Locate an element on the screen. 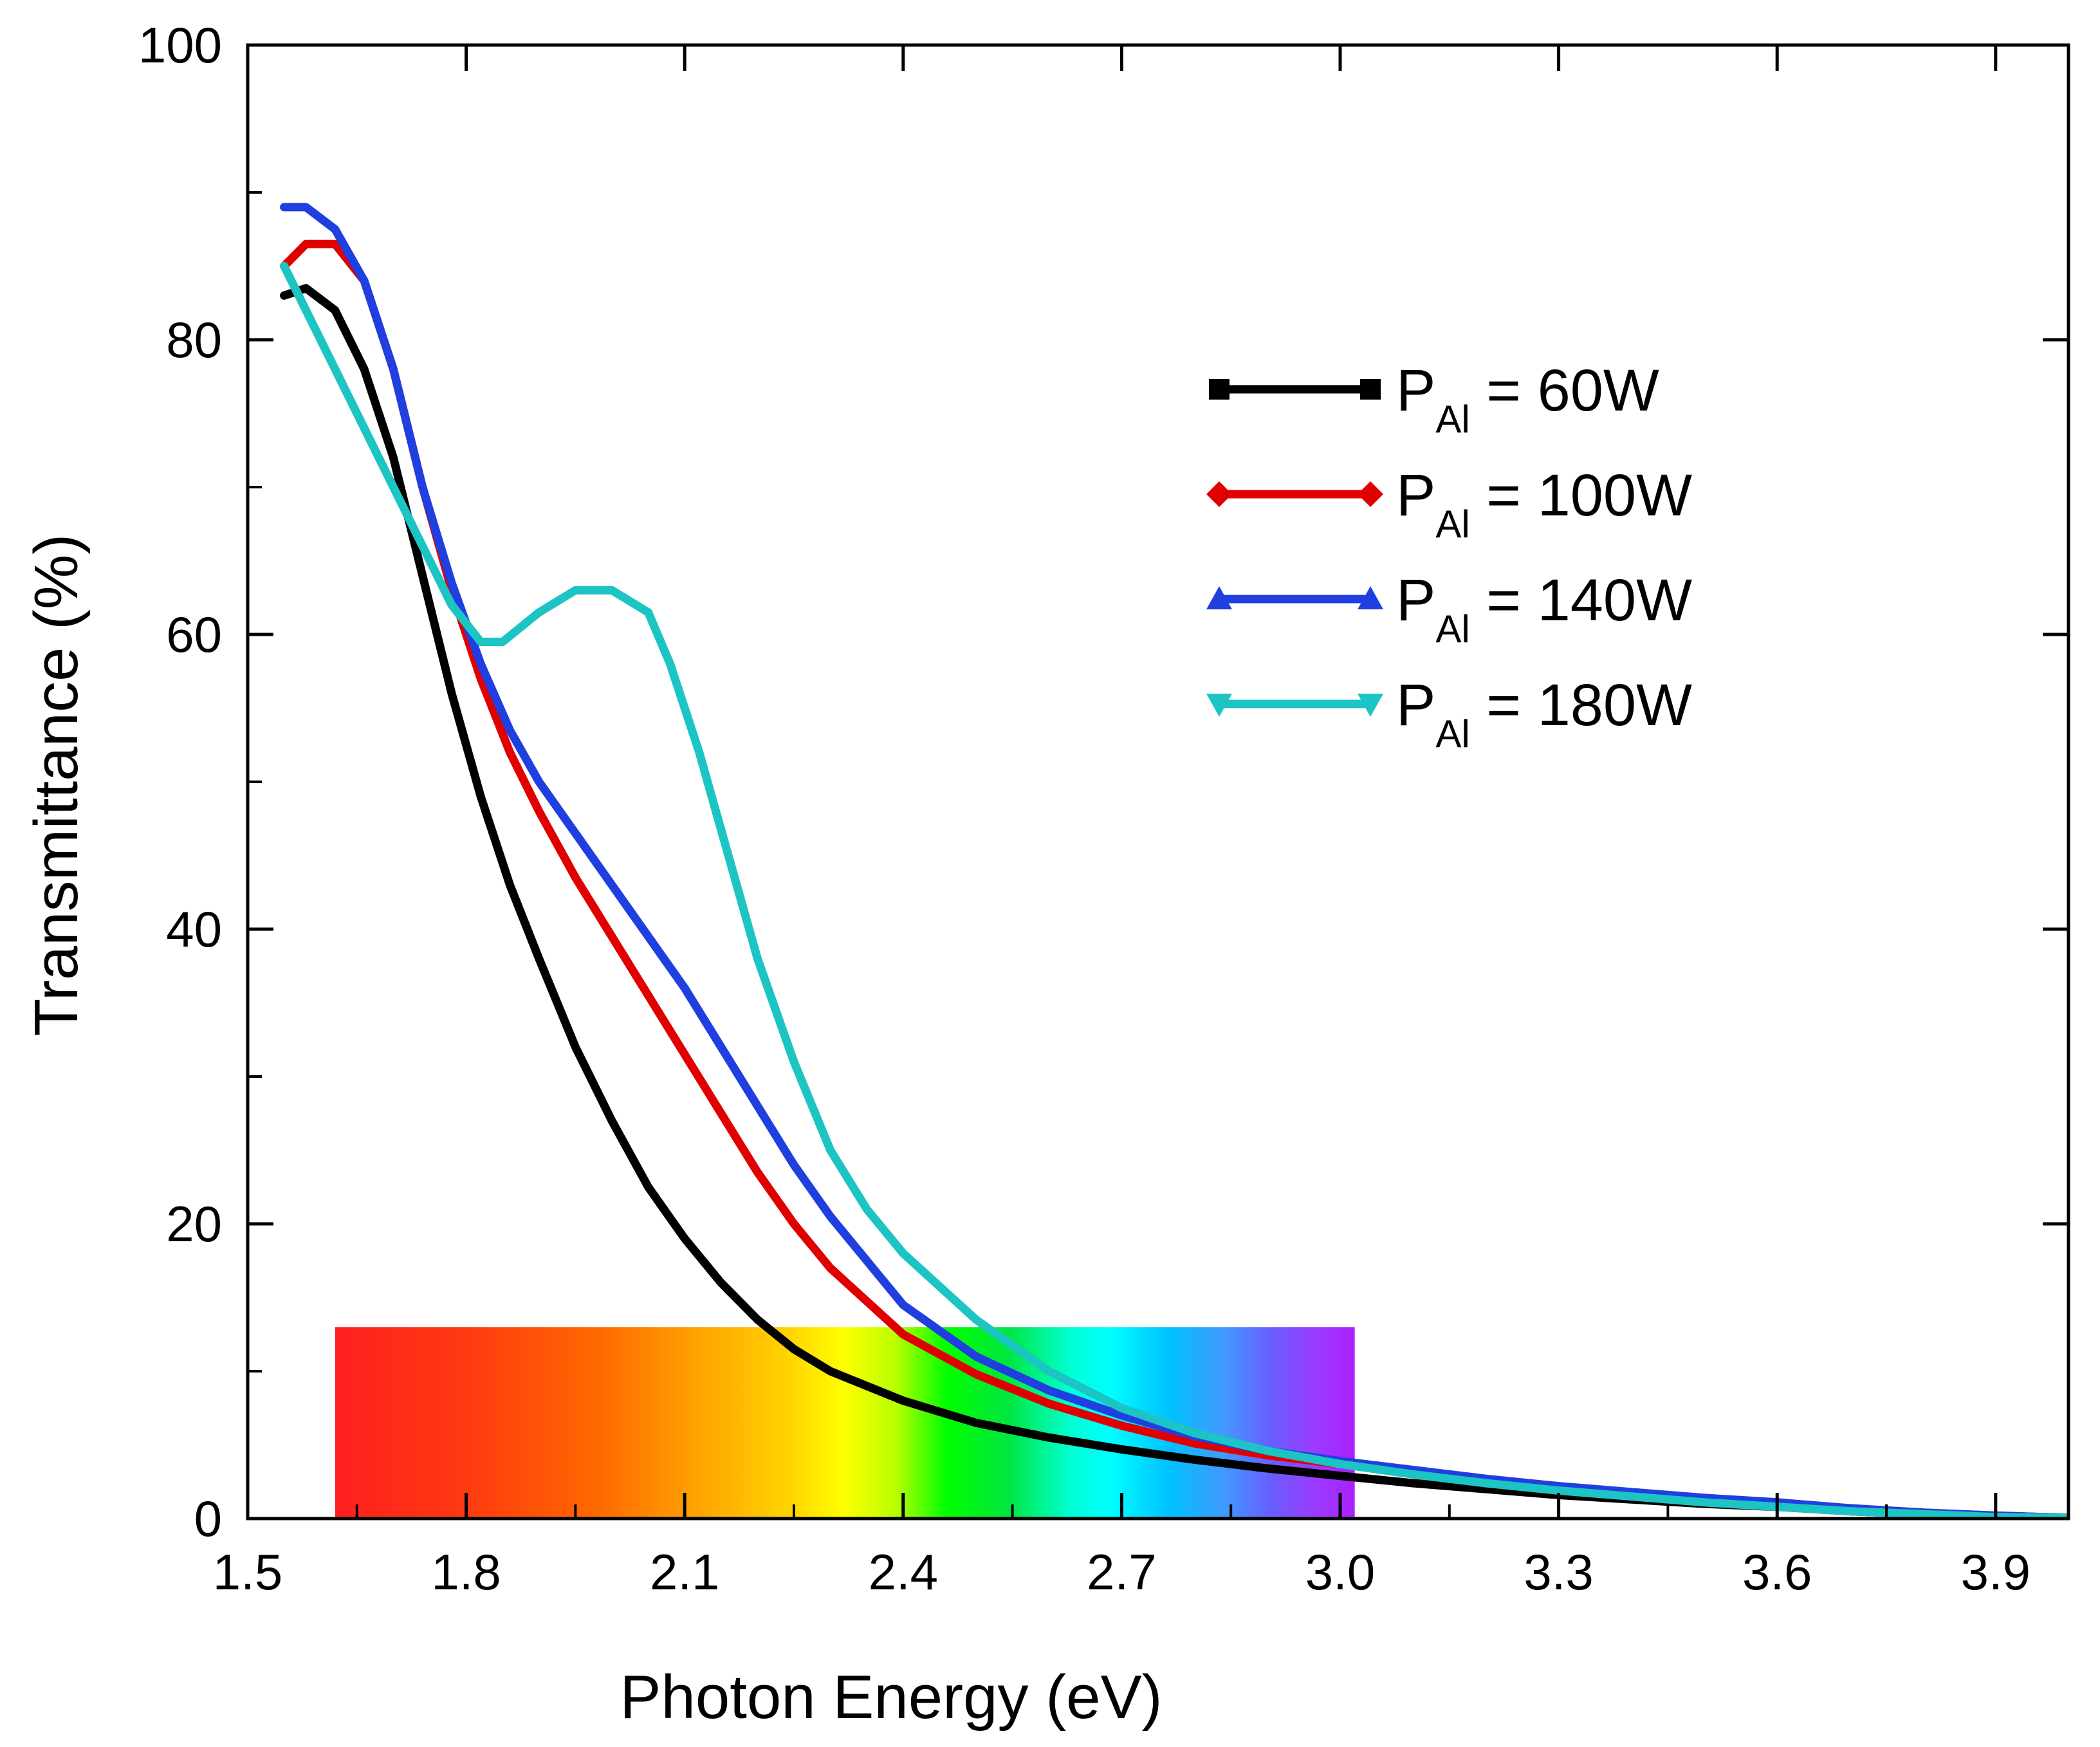 This screenshot has width=2100, height=1747. legend: PAl = 60W PAl = 100W PAl = 140W PAl = 180W is located at coordinates (1449, 556).